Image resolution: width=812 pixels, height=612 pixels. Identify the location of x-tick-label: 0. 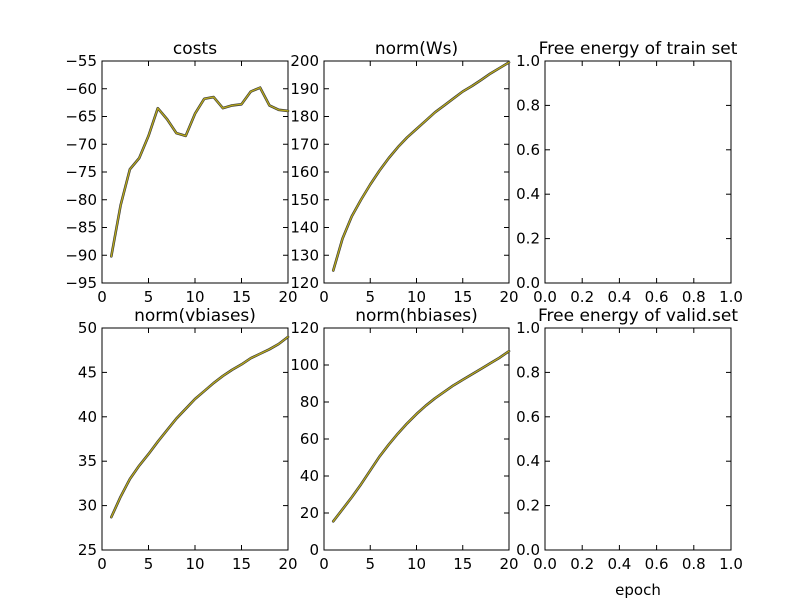
(324, 297).